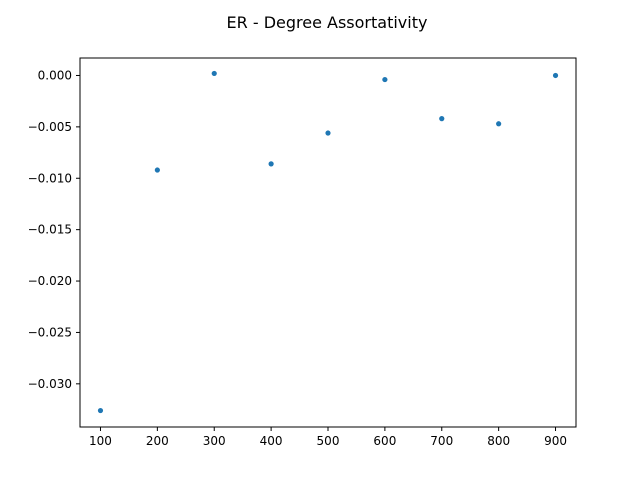  Describe the element at coordinates (100, 441) in the screenshot. I see `x-tick-label: 100` at that location.